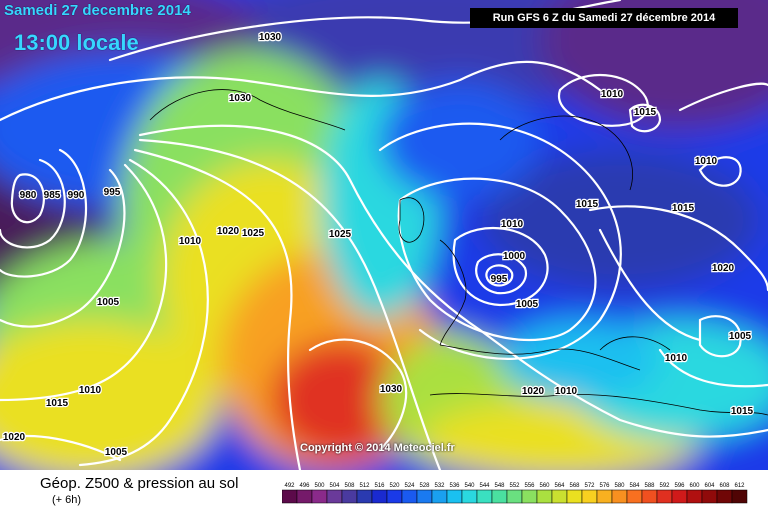 Image resolution: width=768 pixels, height=512 pixels. I want to click on legend-tick-label: 564, so click(559, 486).